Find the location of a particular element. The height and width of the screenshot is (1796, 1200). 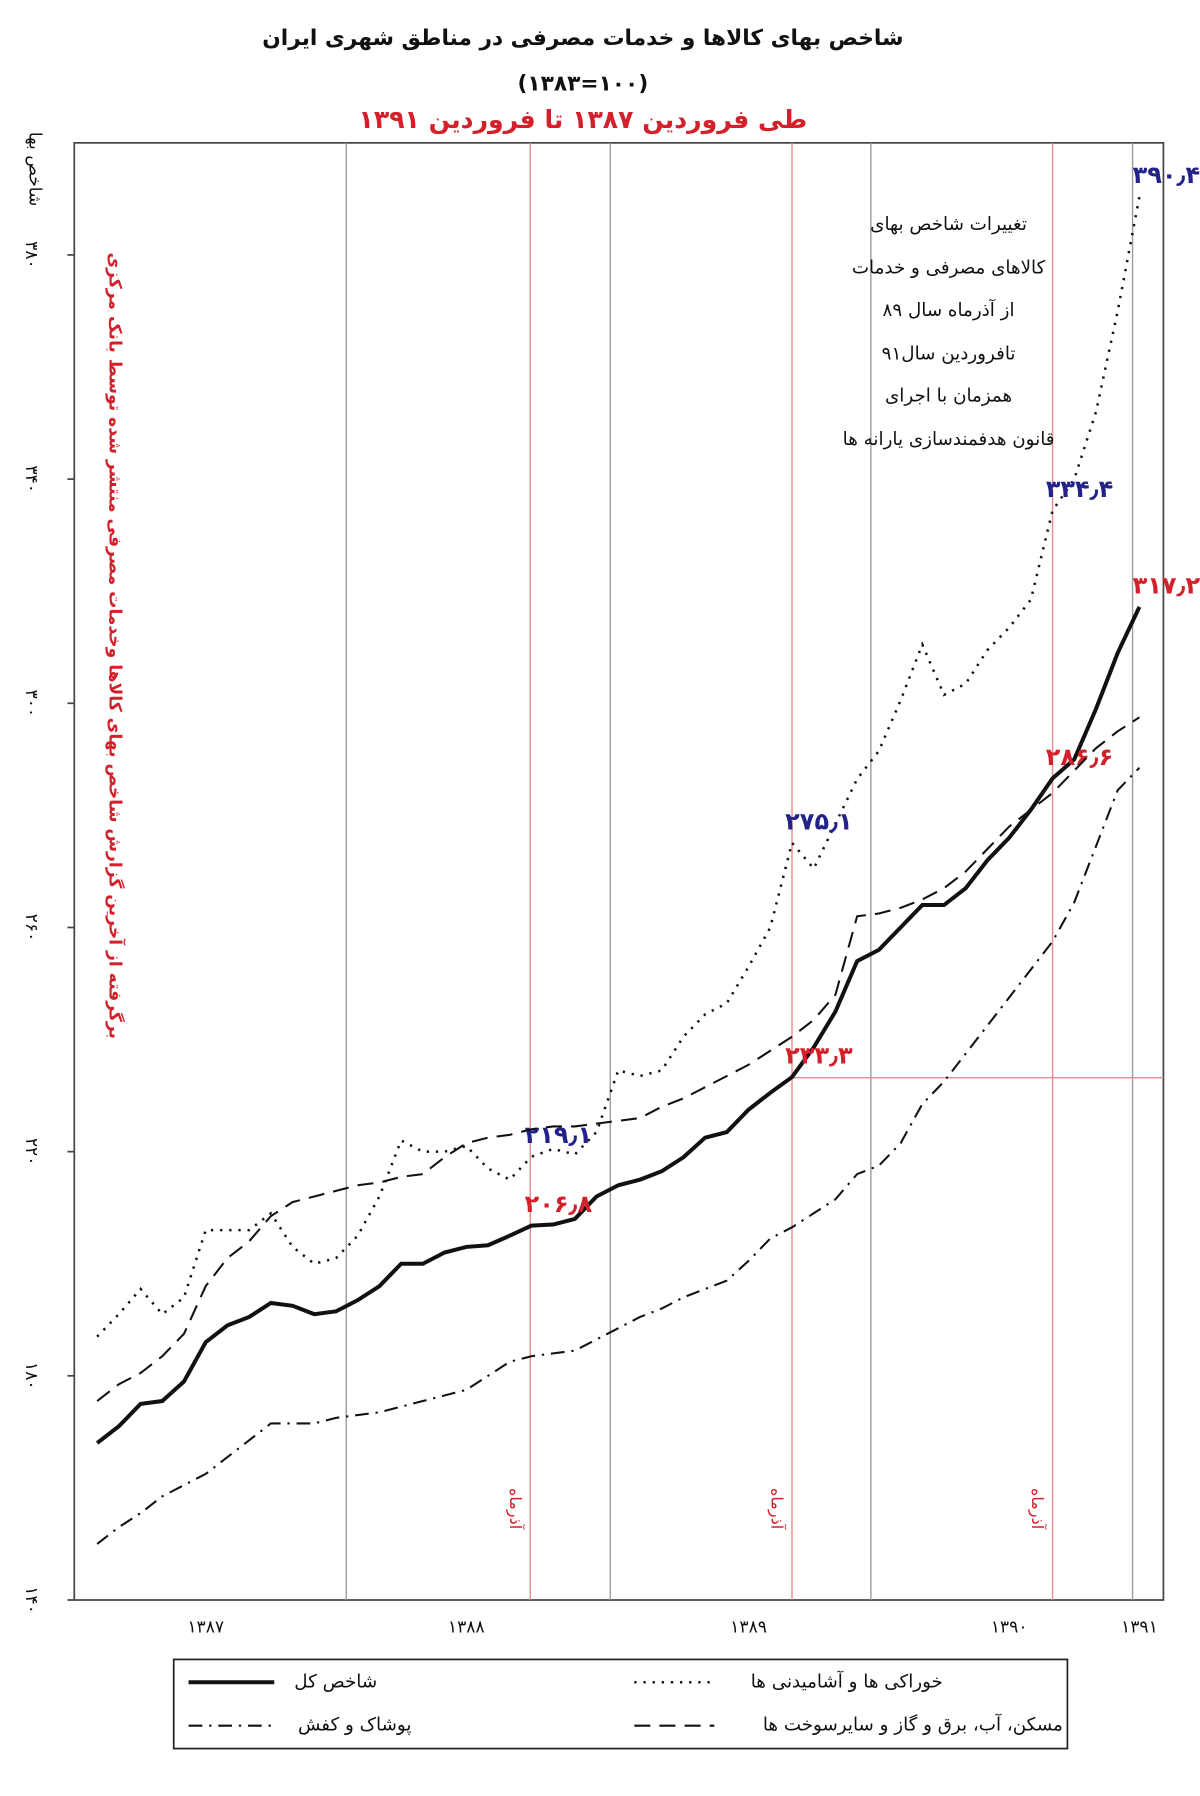

legend-label: مسکن، آب، برق و گاز و سایرسوخت ها is located at coordinates (913, 1724).